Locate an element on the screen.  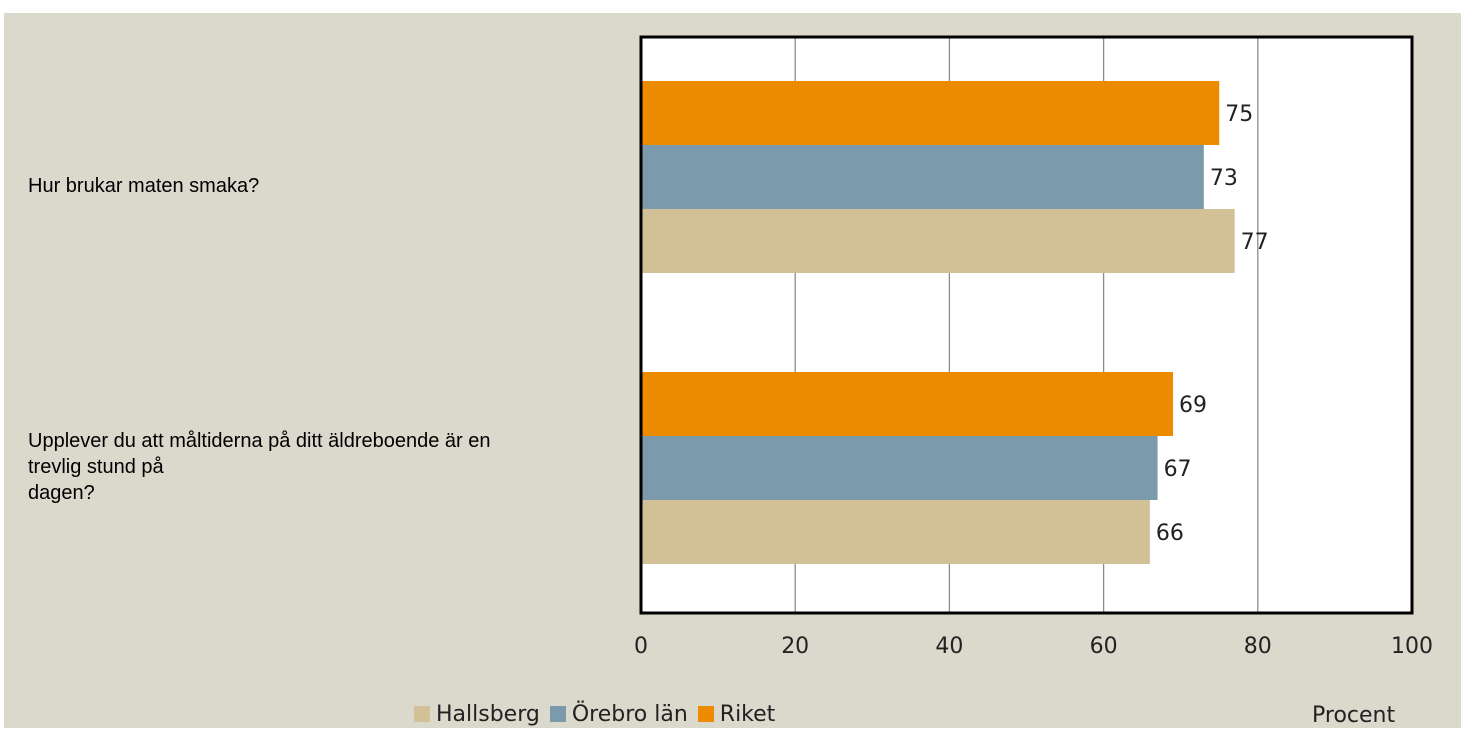
x-tick-label-20: 20 is located at coordinates (795, 646).